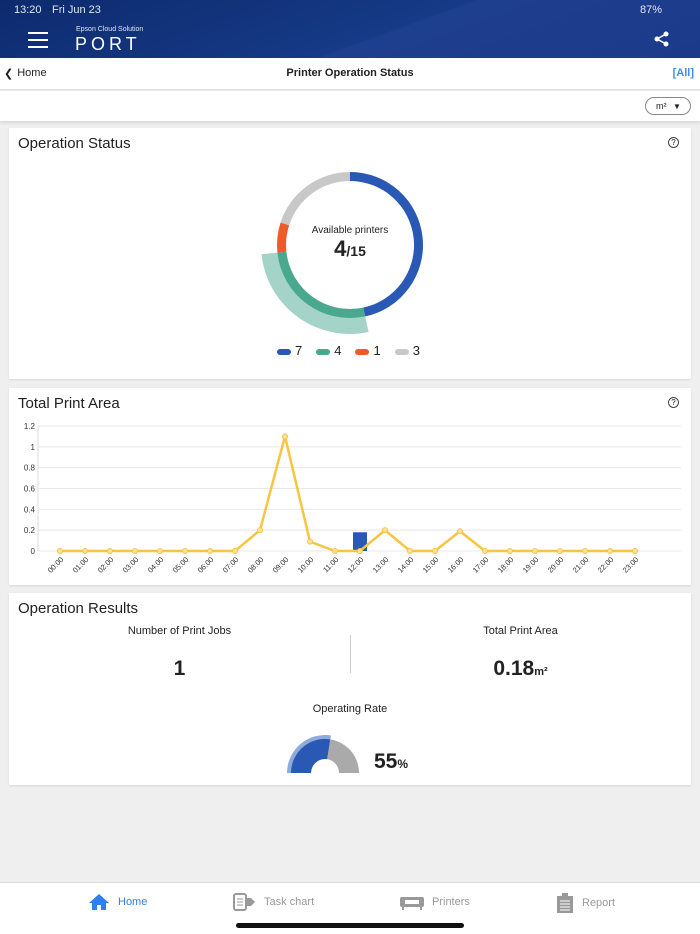 The image size is (700, 934). Describe the element at coordinates (506, 565) in the screenshot. I see `x-tick-label: 18:00` at that location.